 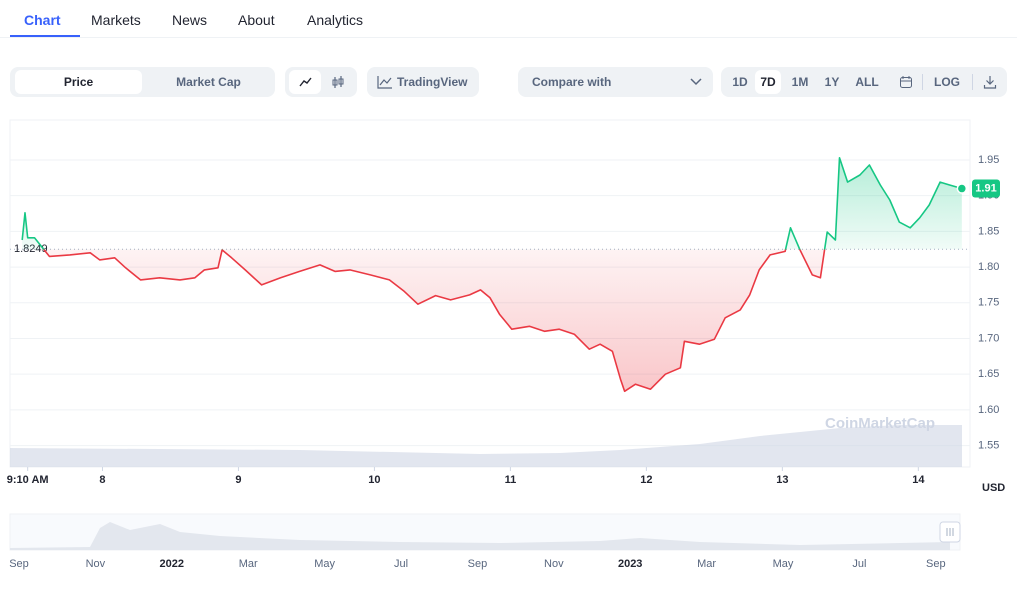 I want to click on x-tick-label: 11, so click(x=511, y=480).